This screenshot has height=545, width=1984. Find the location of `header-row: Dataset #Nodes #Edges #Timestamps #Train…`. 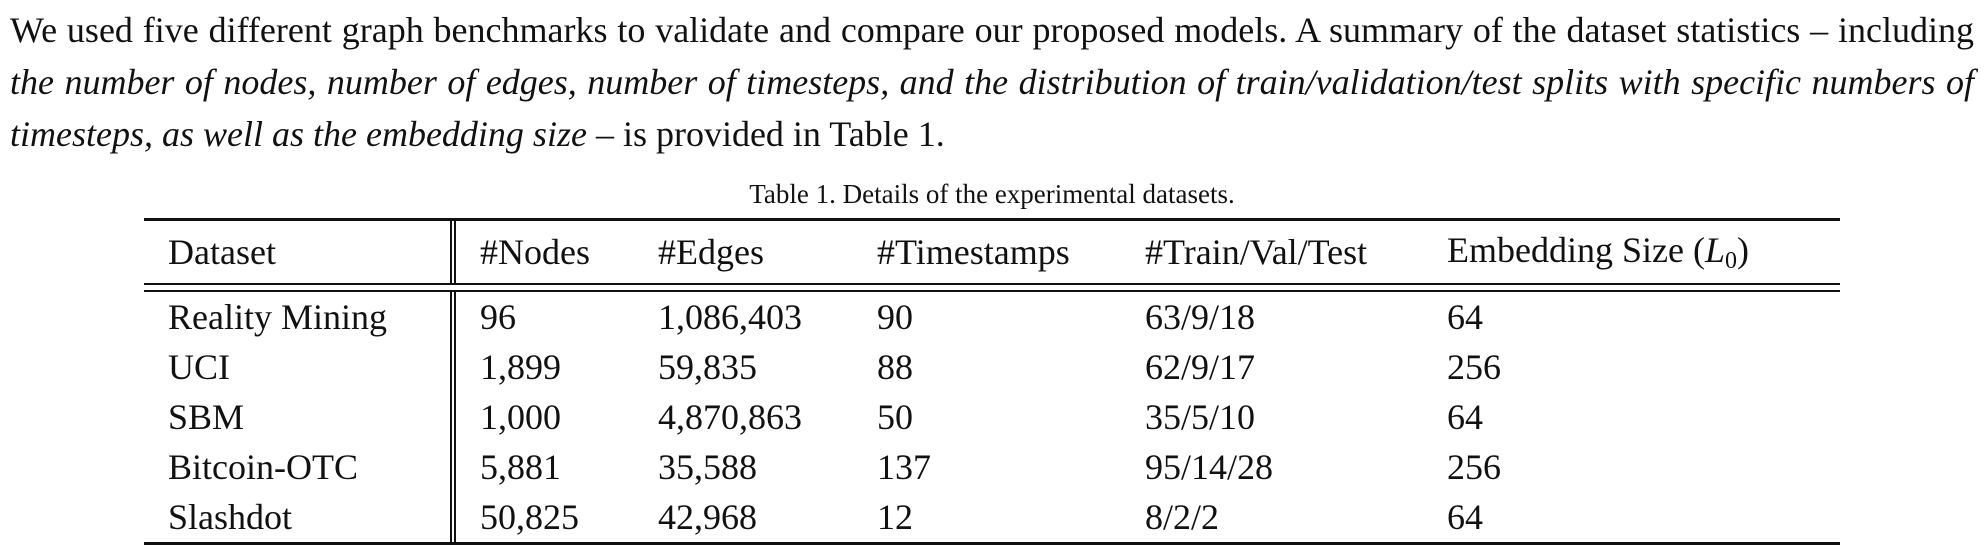

header-row: Dataset #Nodes #Edges #Timestamps #Train… is located at coordinates (992, 252).